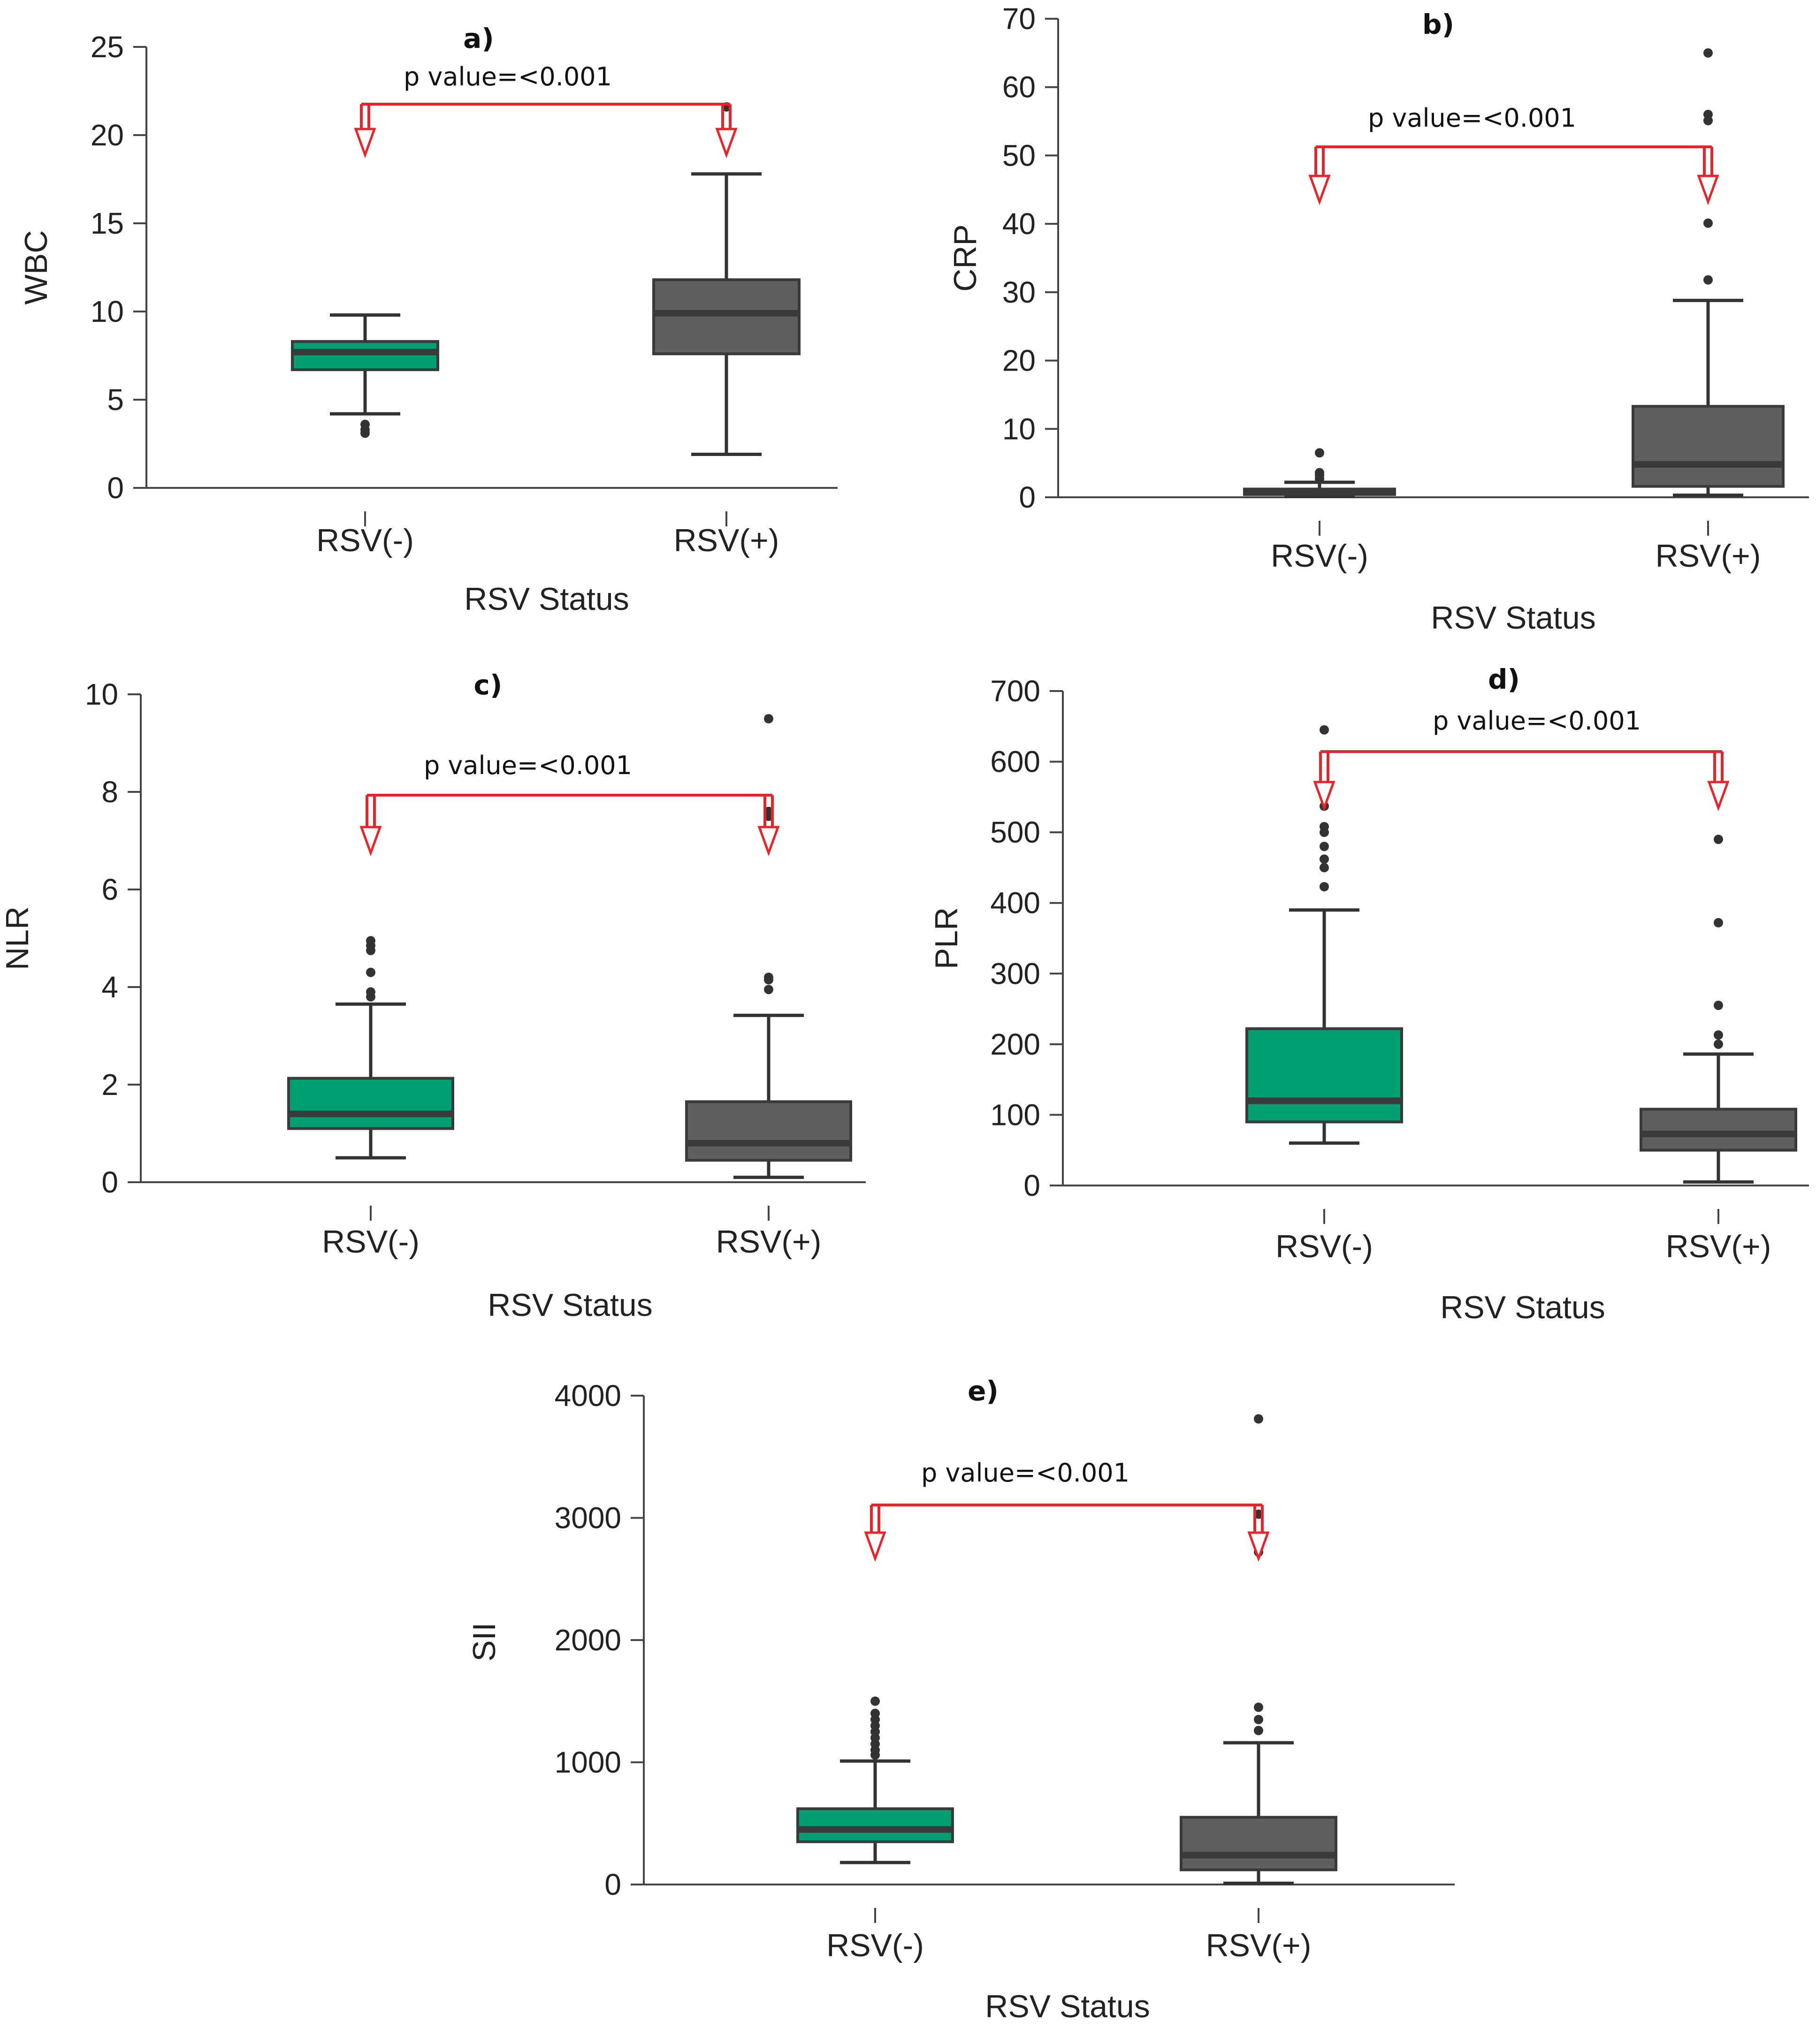 The image size is (1816, 2044). What do you see at coordinates (109, 792) in the screenshot?
I see `y-tick-label: 8` at bounding box center [109, 792].